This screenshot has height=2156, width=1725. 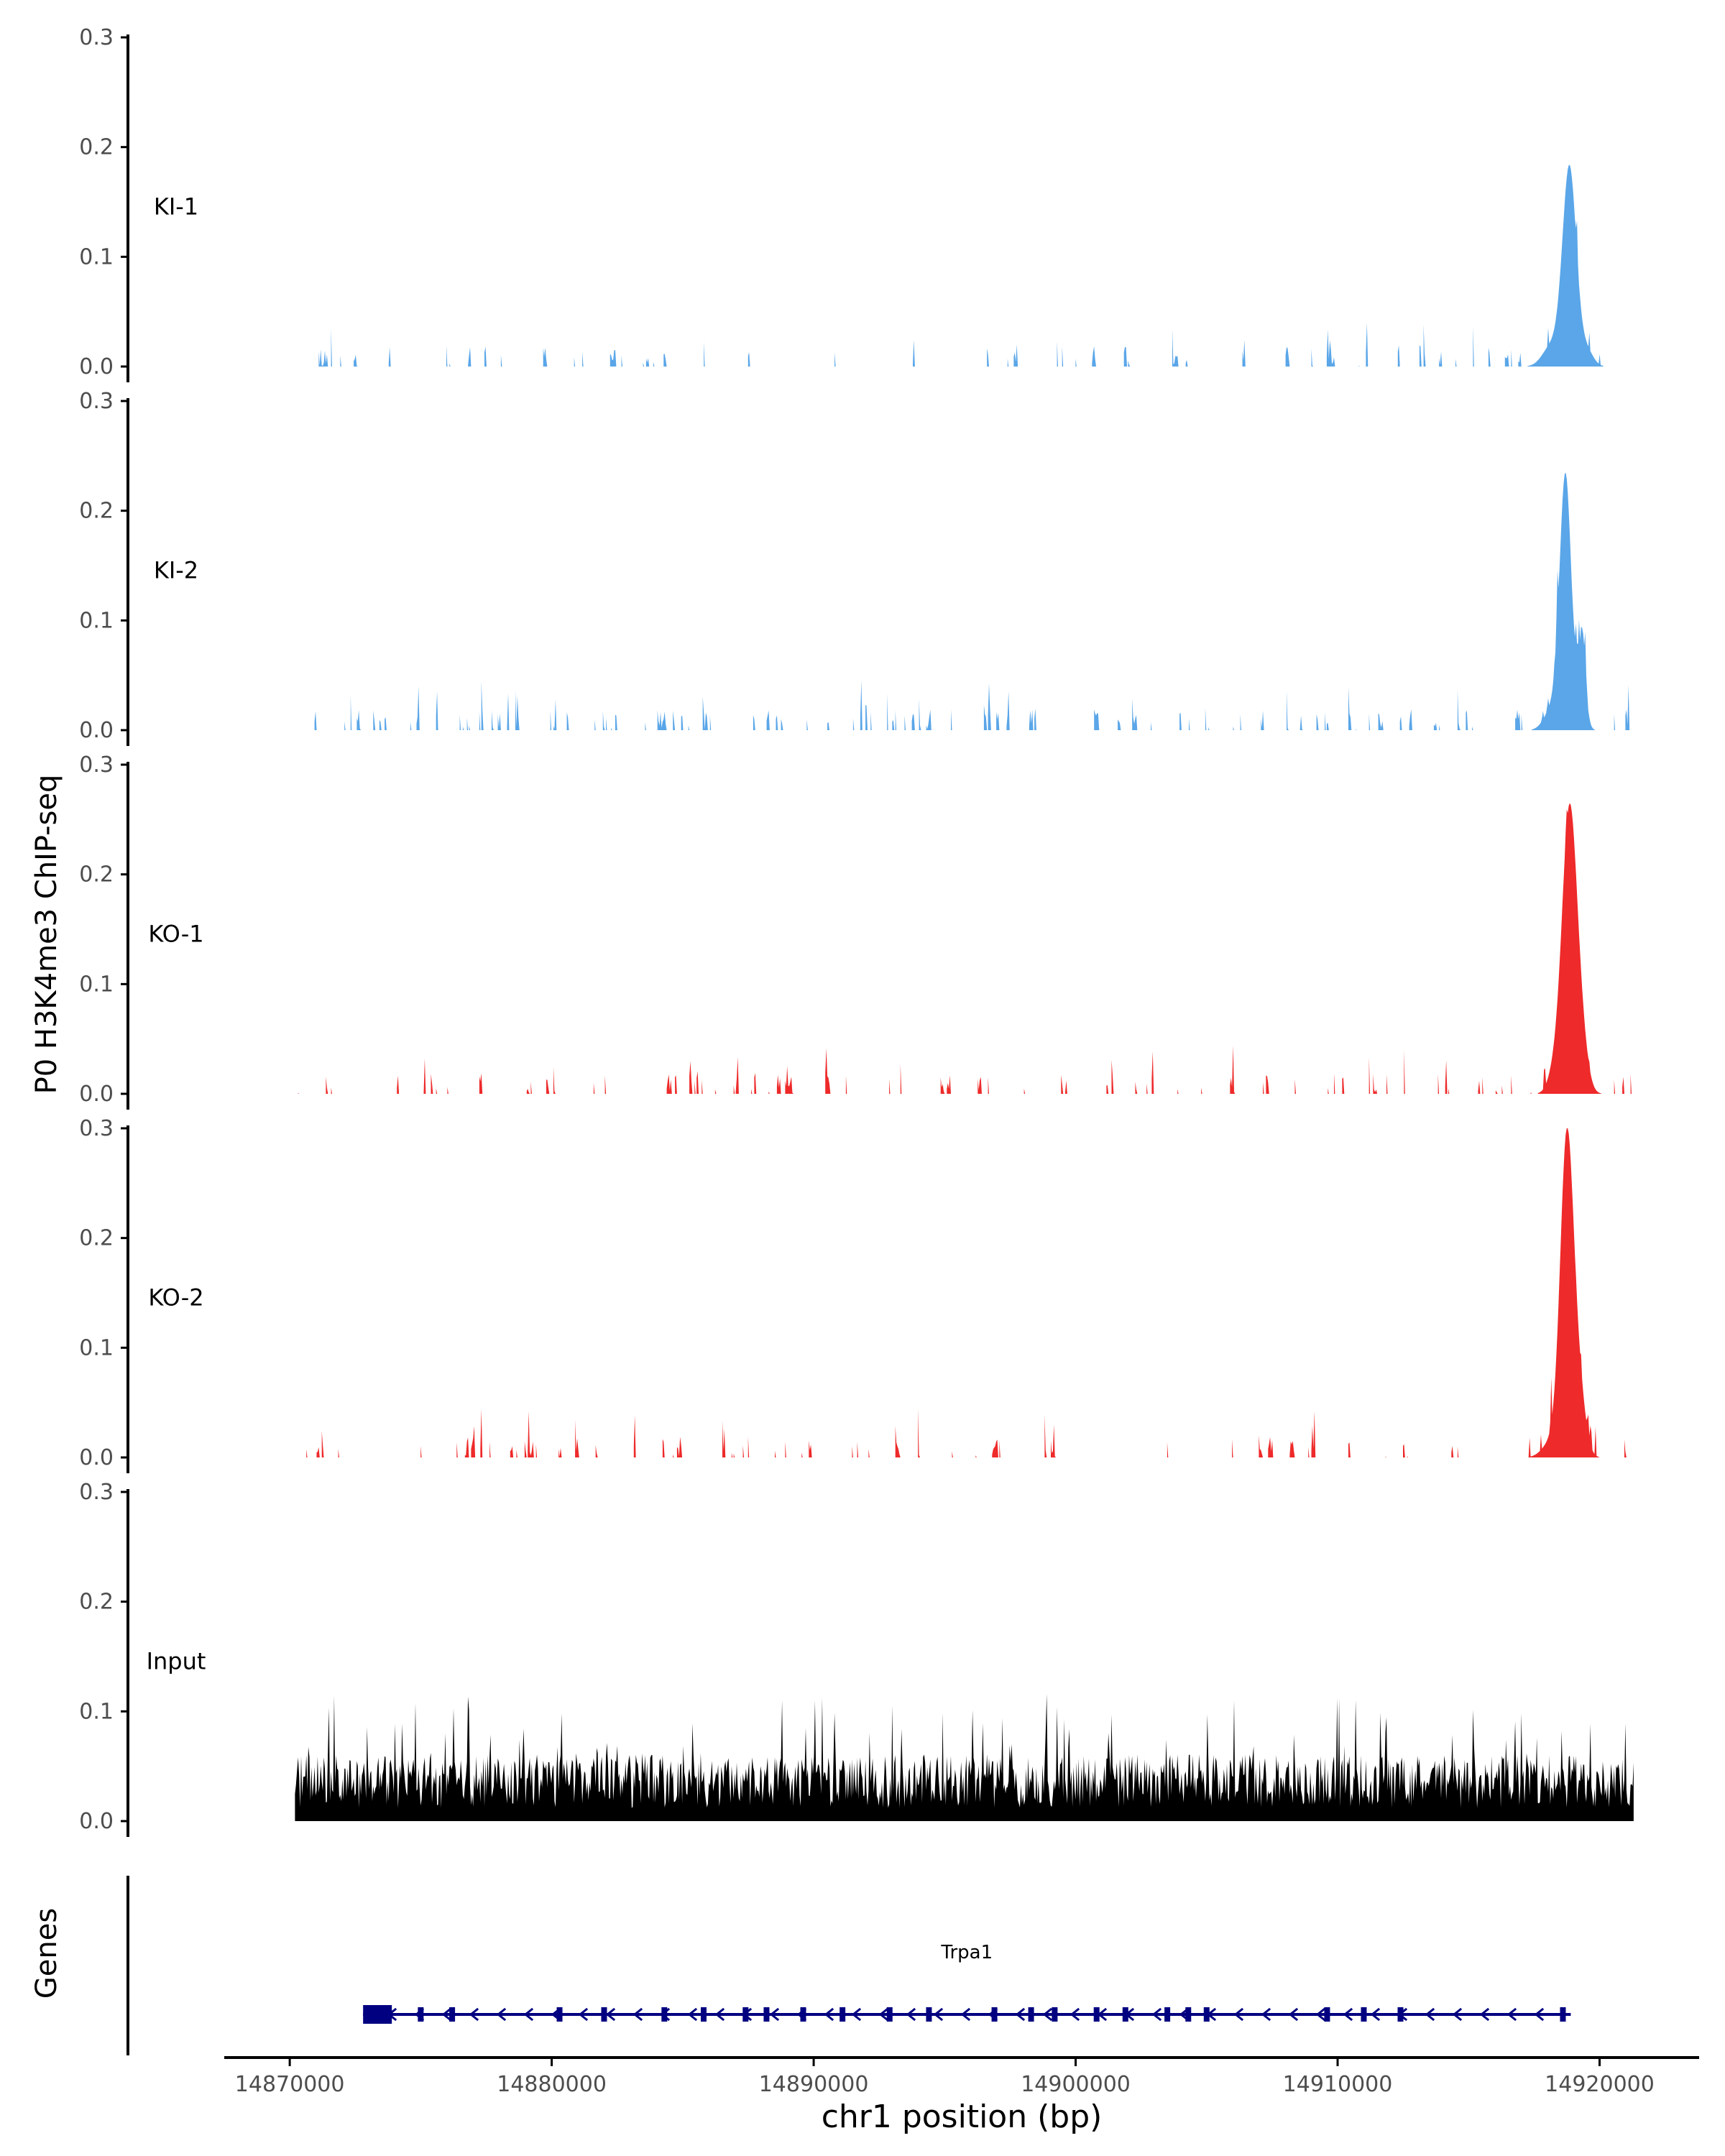 I want to click on x-axis-title: chr1 position (bp), so click(x=962, y=2117).